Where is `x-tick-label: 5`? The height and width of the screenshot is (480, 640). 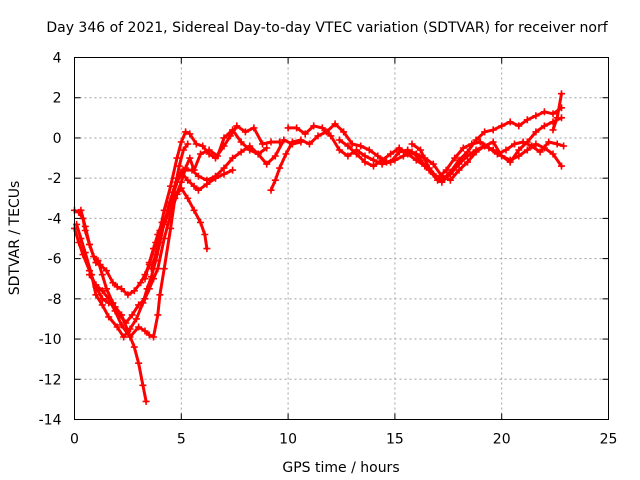
x-tick-label: 5 is located at coordinates (181, 440).